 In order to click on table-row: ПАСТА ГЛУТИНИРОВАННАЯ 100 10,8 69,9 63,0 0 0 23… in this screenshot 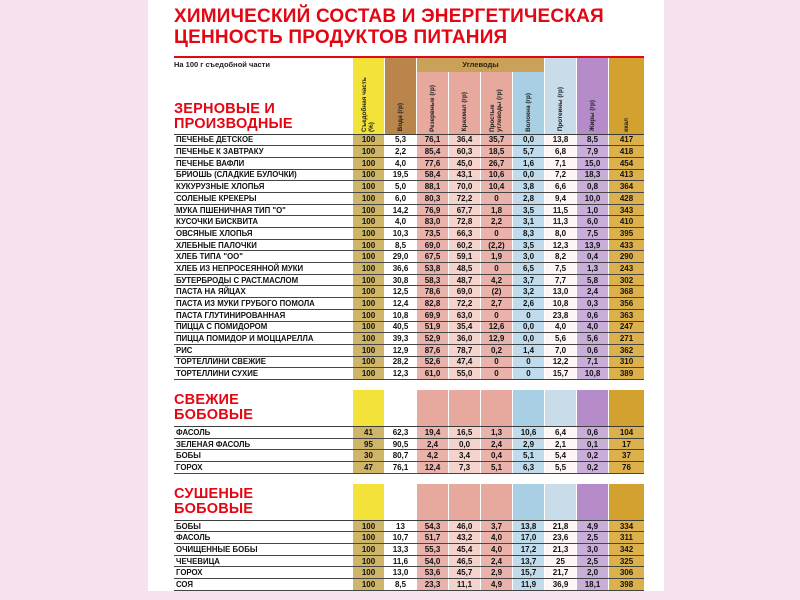, I will do `click(409, 315)`.